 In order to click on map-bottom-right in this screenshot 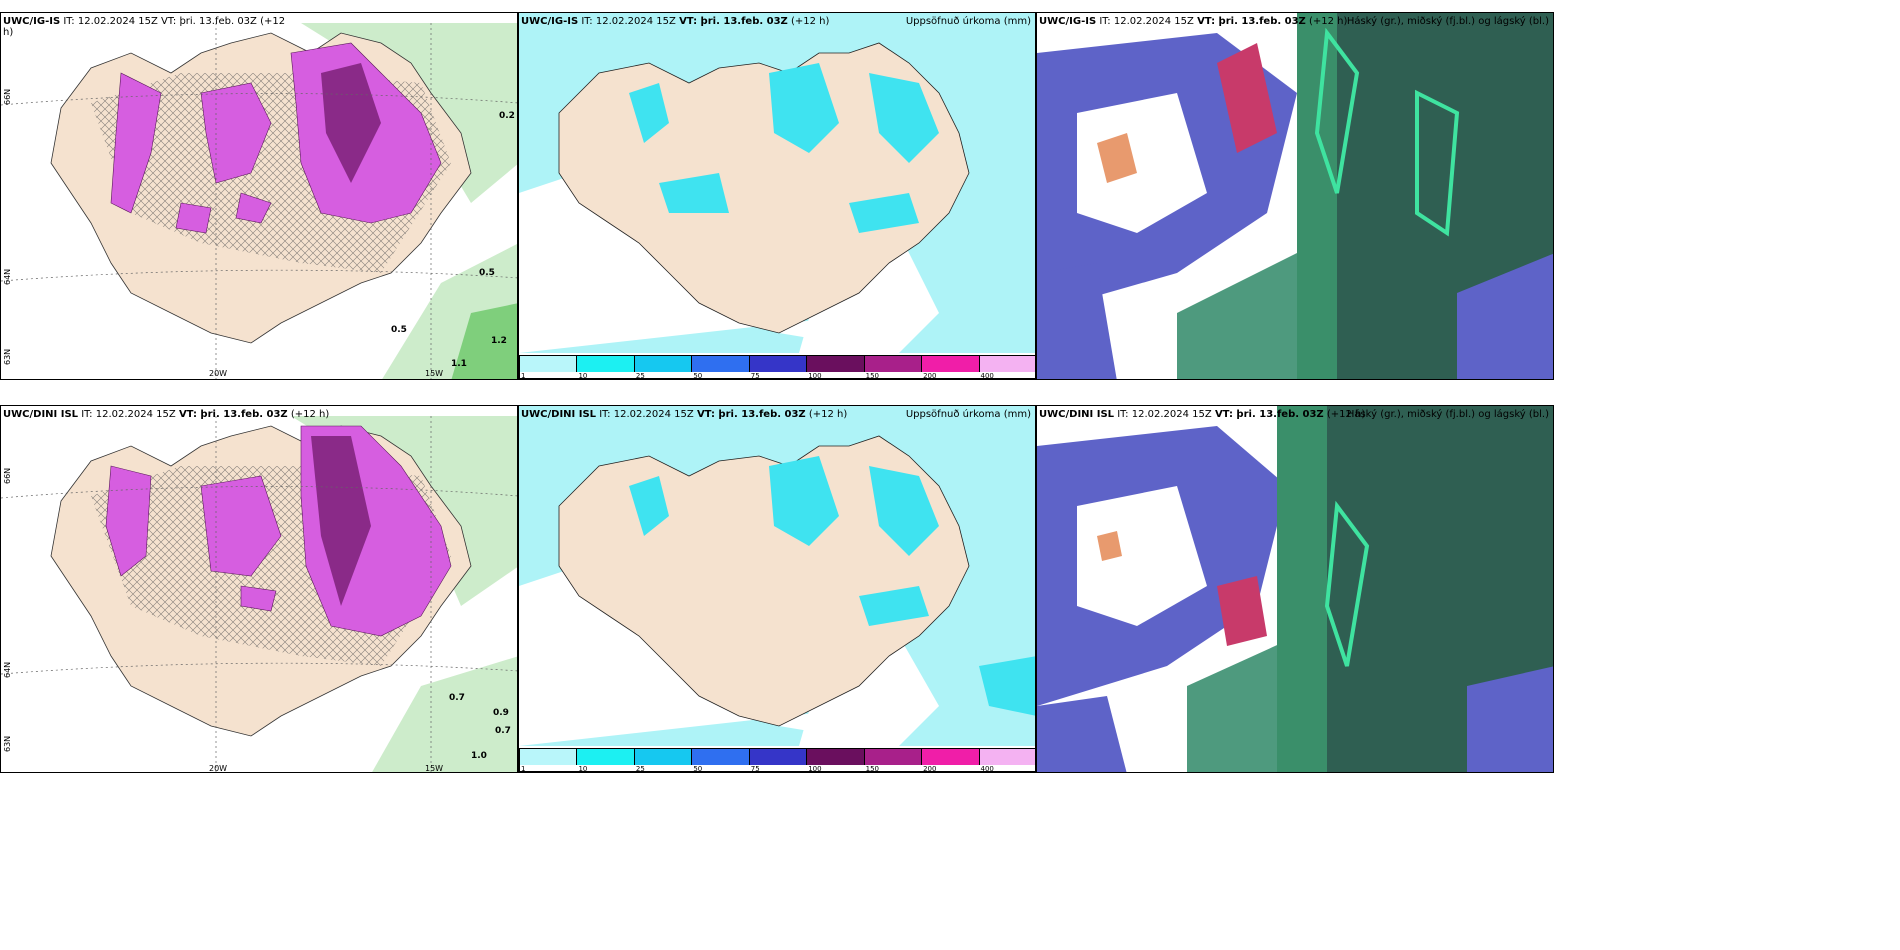, I will do `click(1295, 589)`.